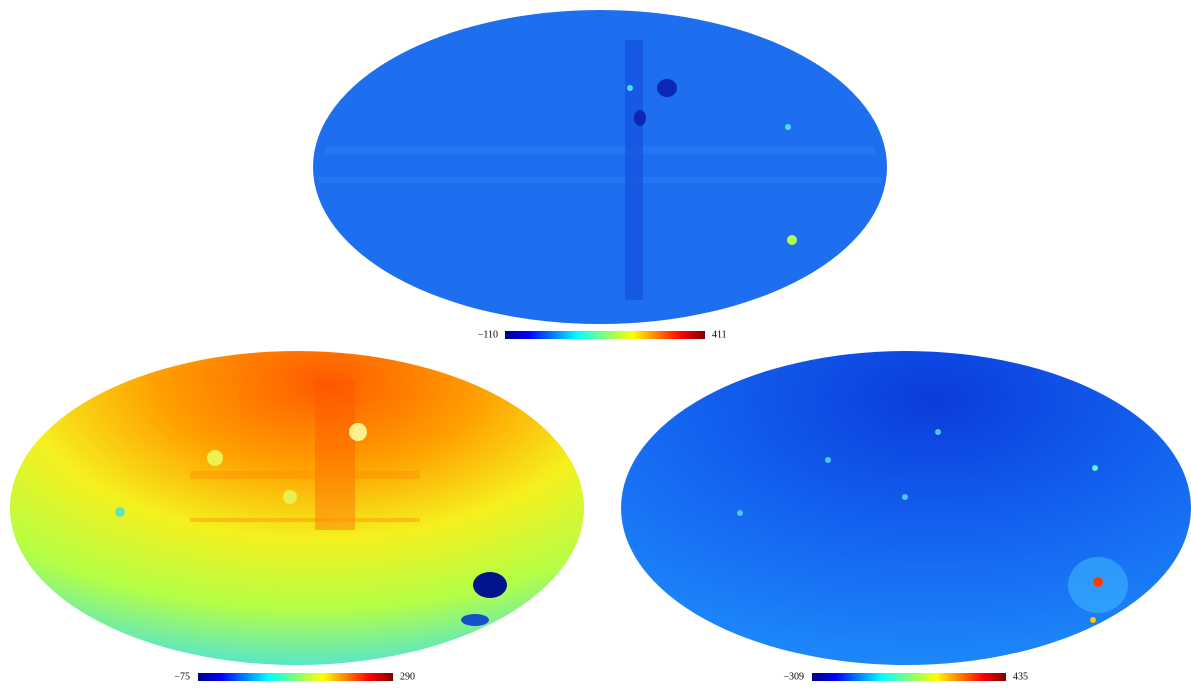 The image size is (1191, 688). What do you see at coordinates (793, 676) in the screenshot?
I see `colorbar-min: −309` at bounding box center [793, 676].